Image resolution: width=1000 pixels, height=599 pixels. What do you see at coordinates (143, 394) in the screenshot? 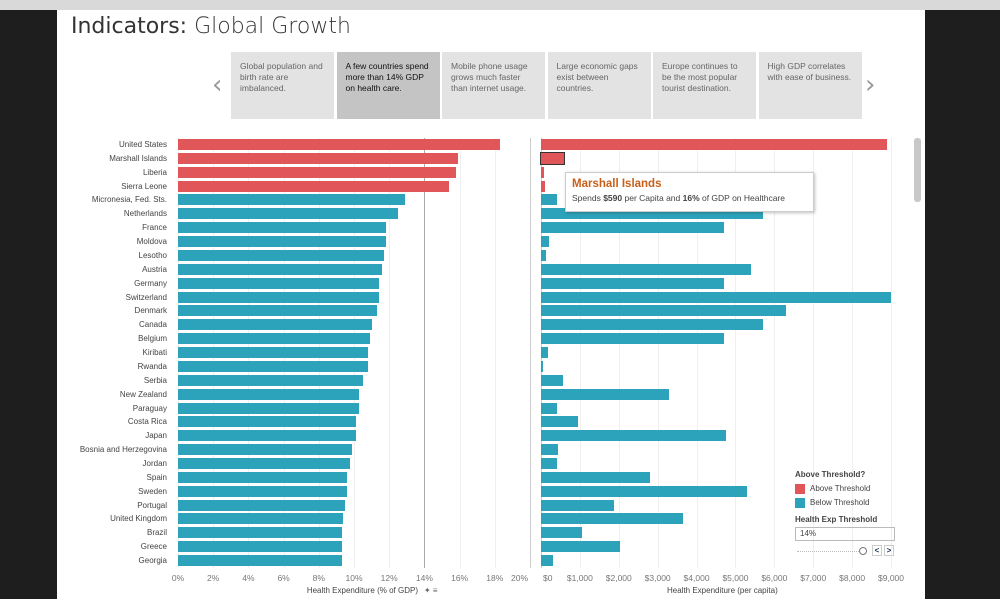
I see `country-label: New Zealand` at bounding box center [143, 394].